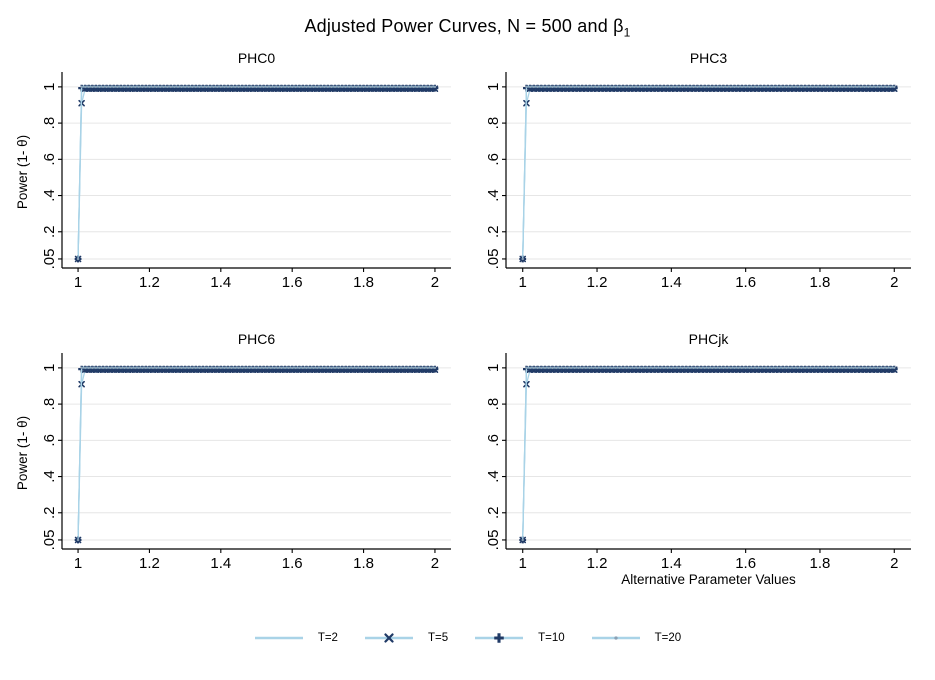  I want to click on svg-text: PHC0, so click(257, 58).